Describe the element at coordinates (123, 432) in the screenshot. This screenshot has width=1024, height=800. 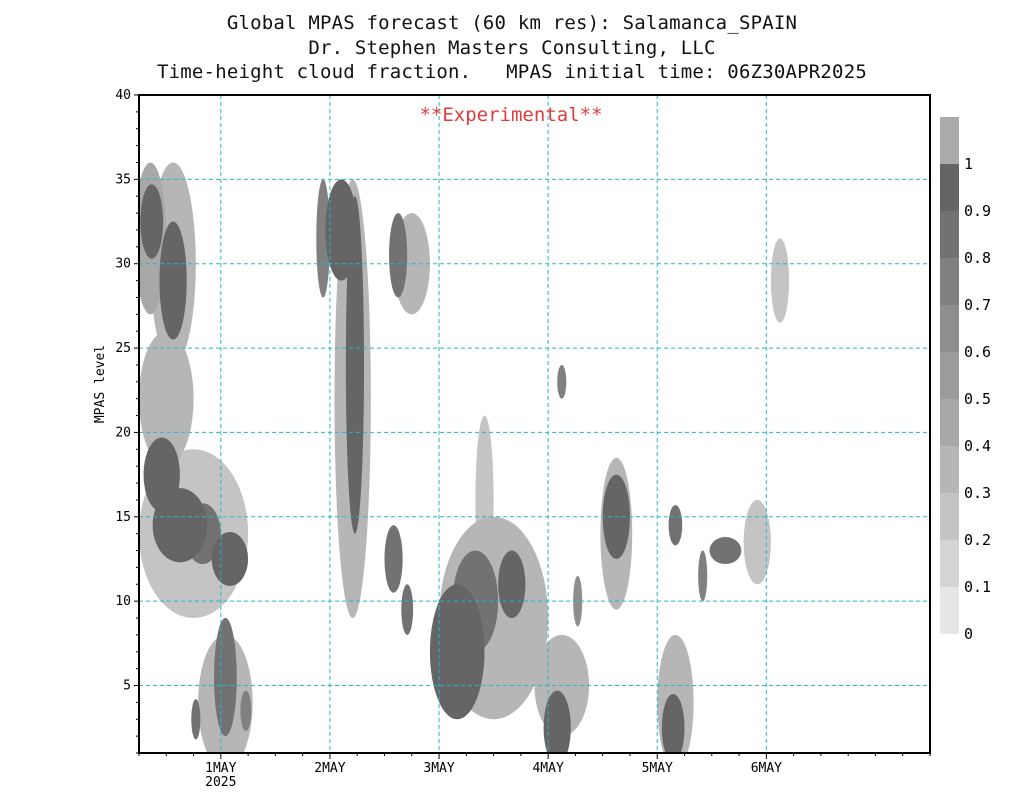
I see `y-tick-label: 20` at that location.